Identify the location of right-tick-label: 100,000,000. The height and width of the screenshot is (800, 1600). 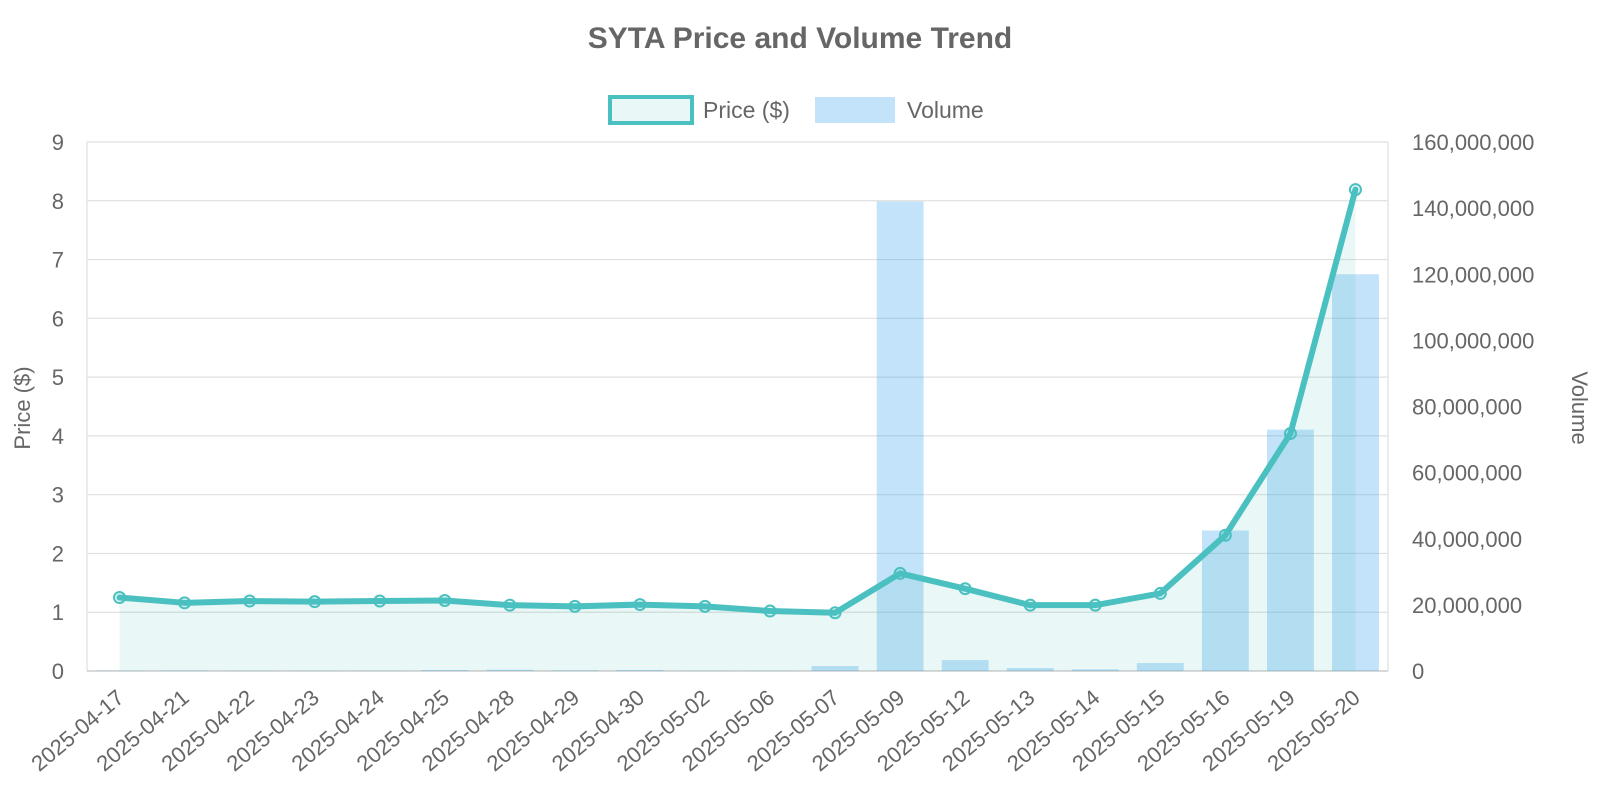
(1473, 340).